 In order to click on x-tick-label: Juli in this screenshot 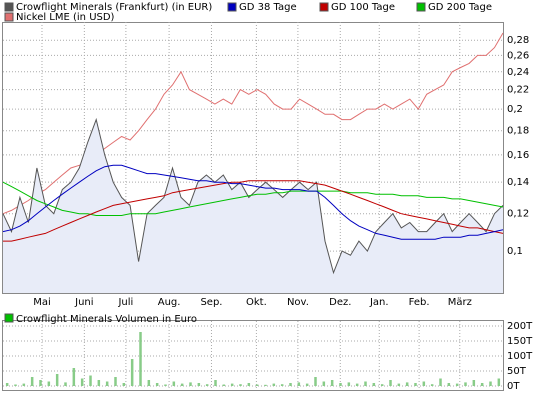, I will do `click(125, 302)`.